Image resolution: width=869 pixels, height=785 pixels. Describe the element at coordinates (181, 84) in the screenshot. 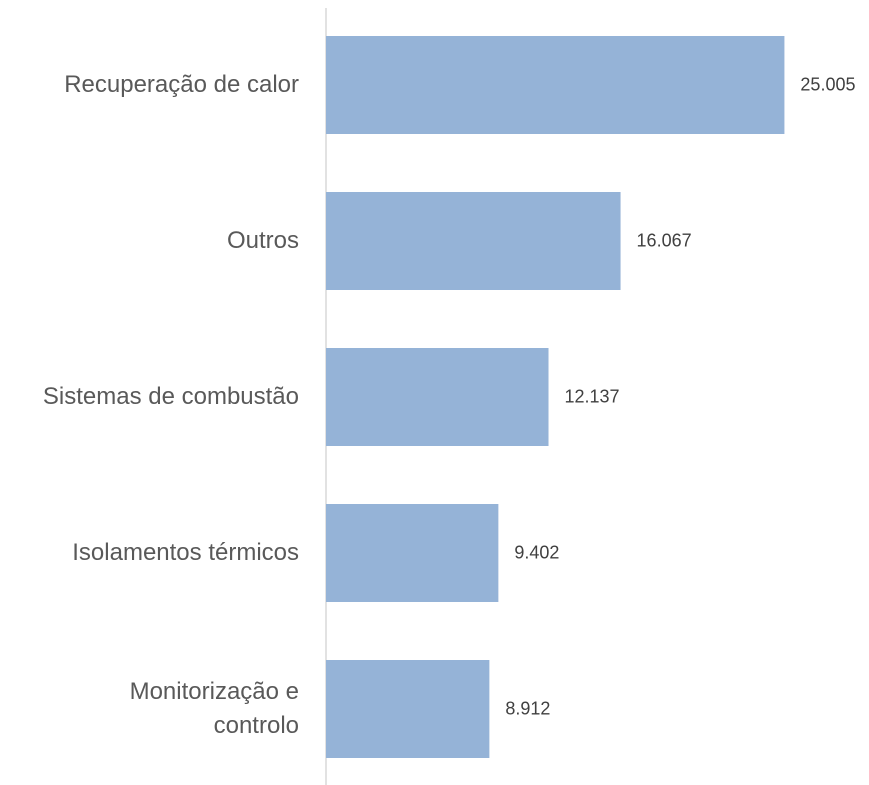

I see `category-label: Recuperação de calor` at that location.